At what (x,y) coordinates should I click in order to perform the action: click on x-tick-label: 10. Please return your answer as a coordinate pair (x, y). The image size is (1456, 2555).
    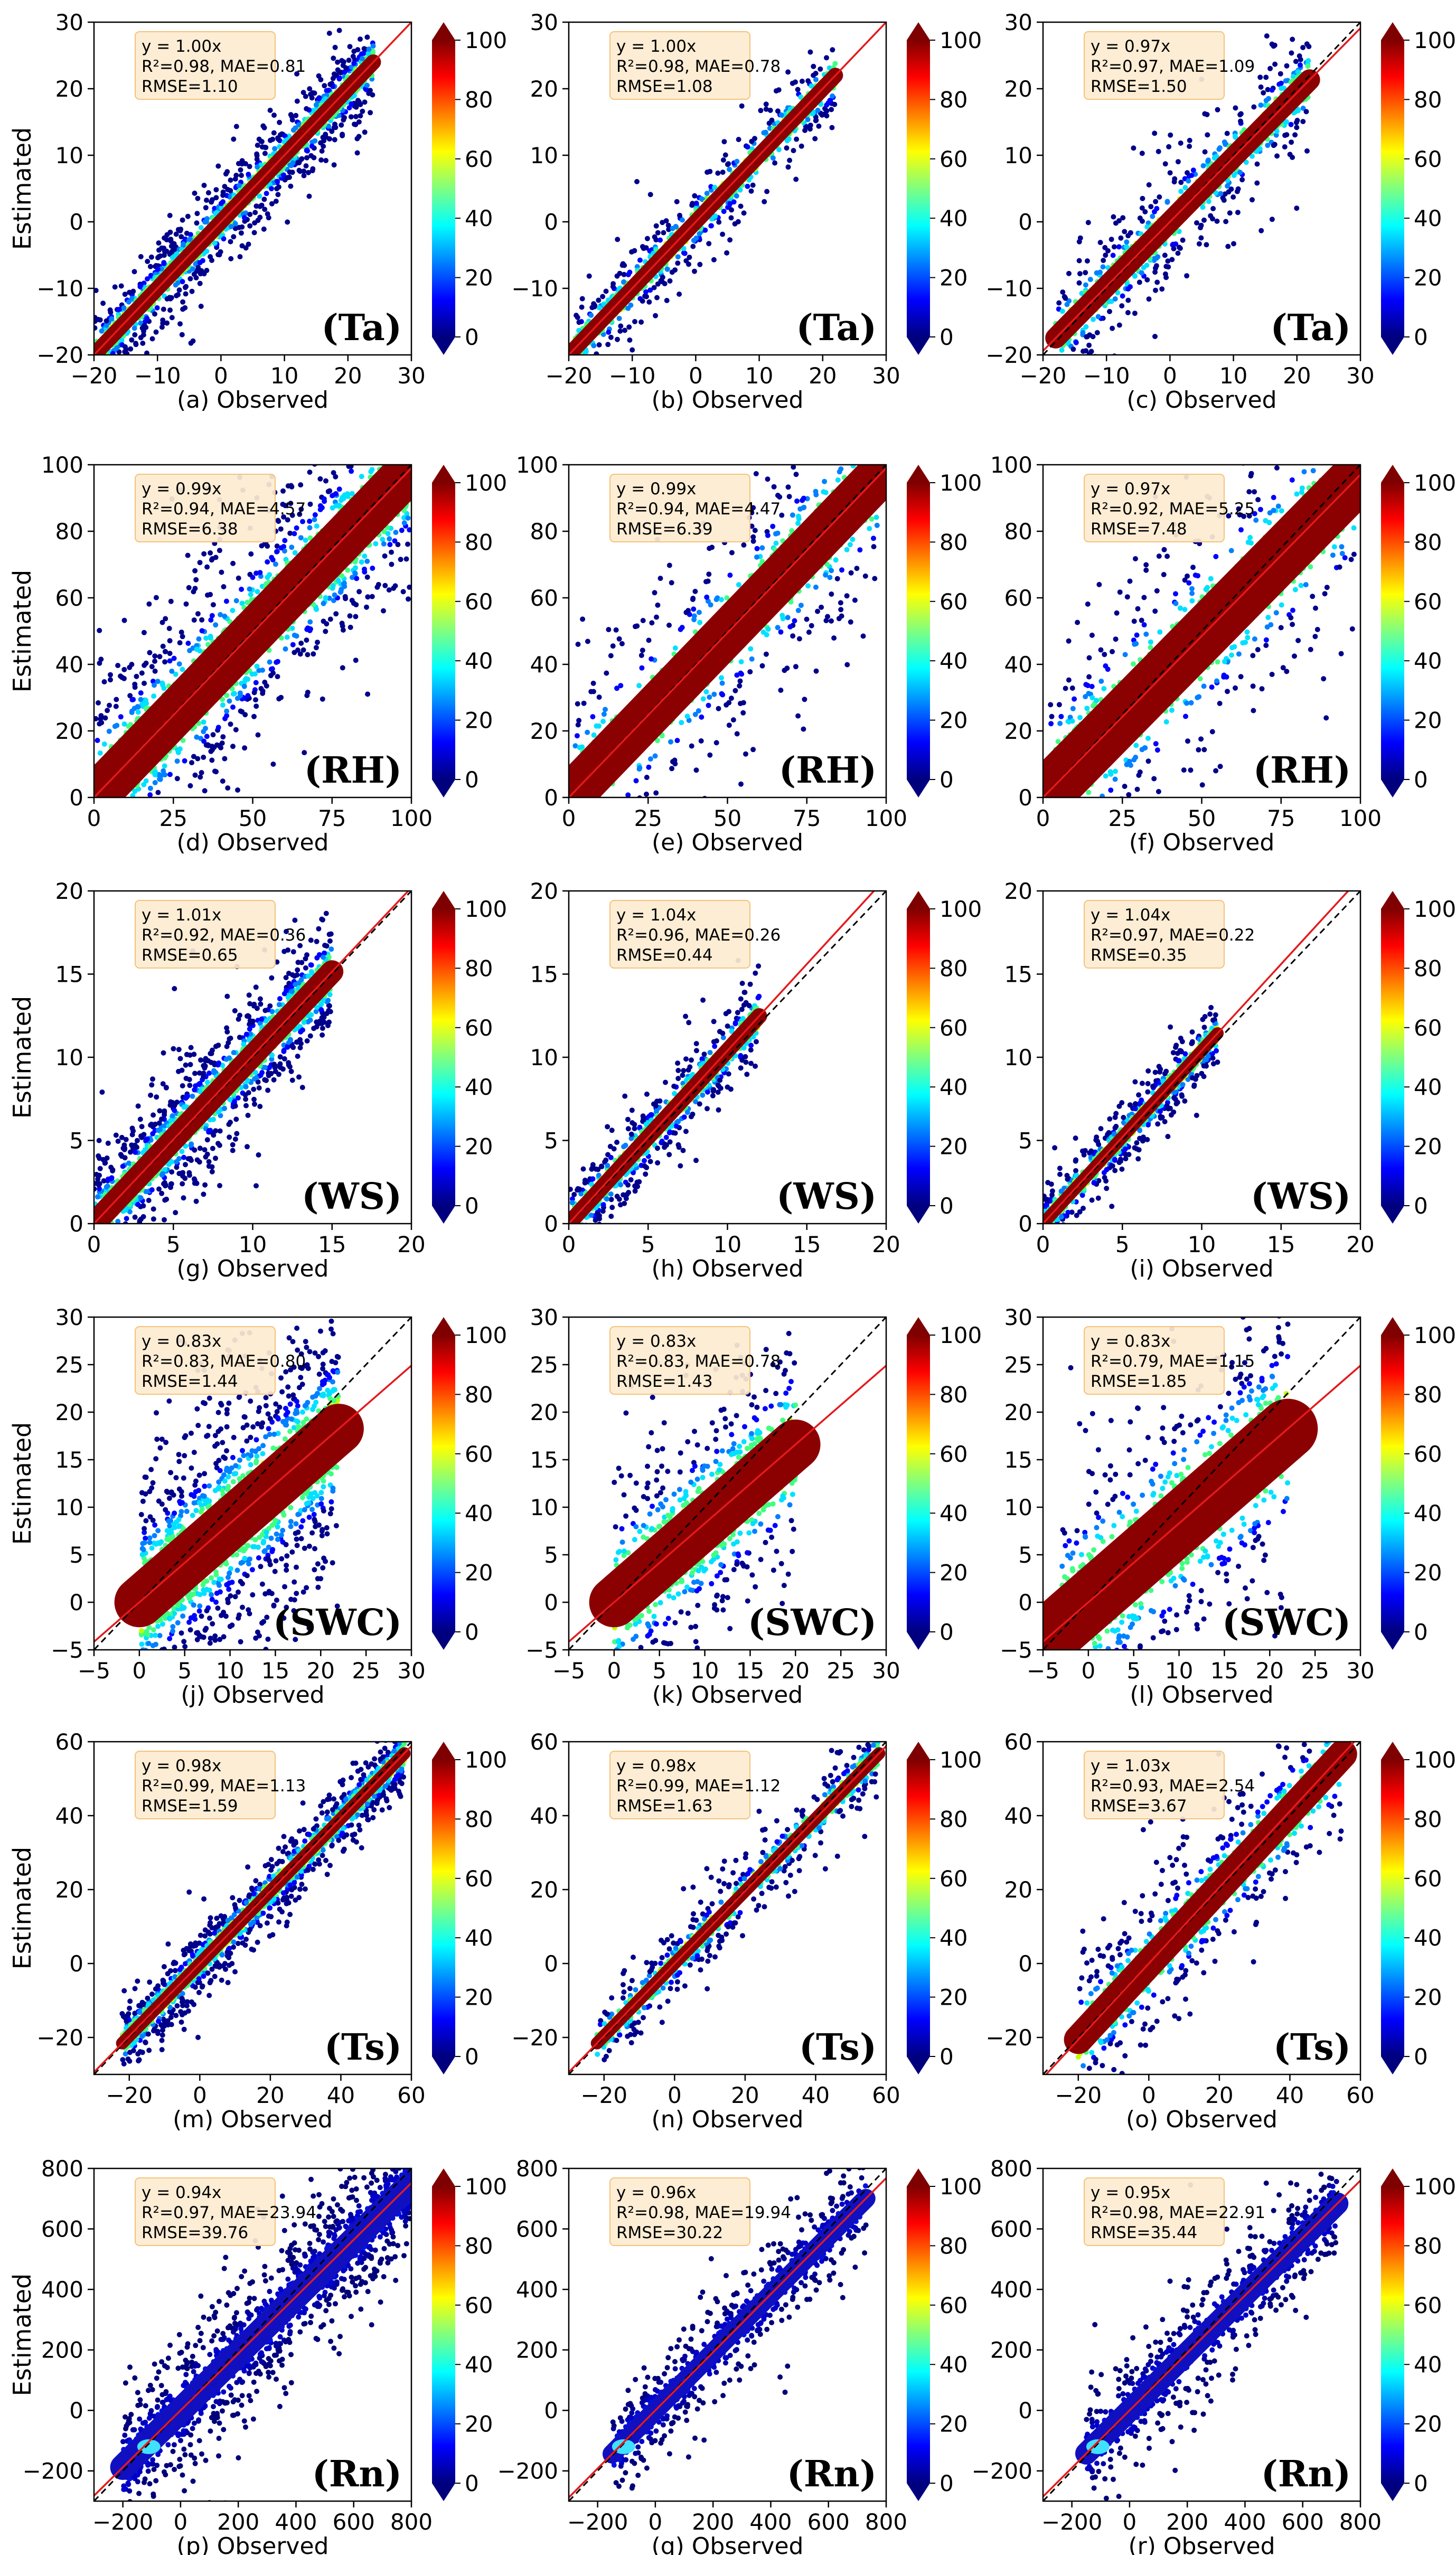
    Looking at the image, I should click on (1233, 376).